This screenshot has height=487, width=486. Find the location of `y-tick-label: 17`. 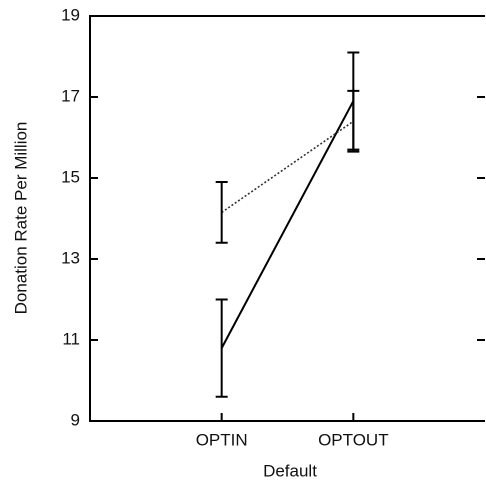

y-tick-label: 17 is located at coordinates (70, 95).